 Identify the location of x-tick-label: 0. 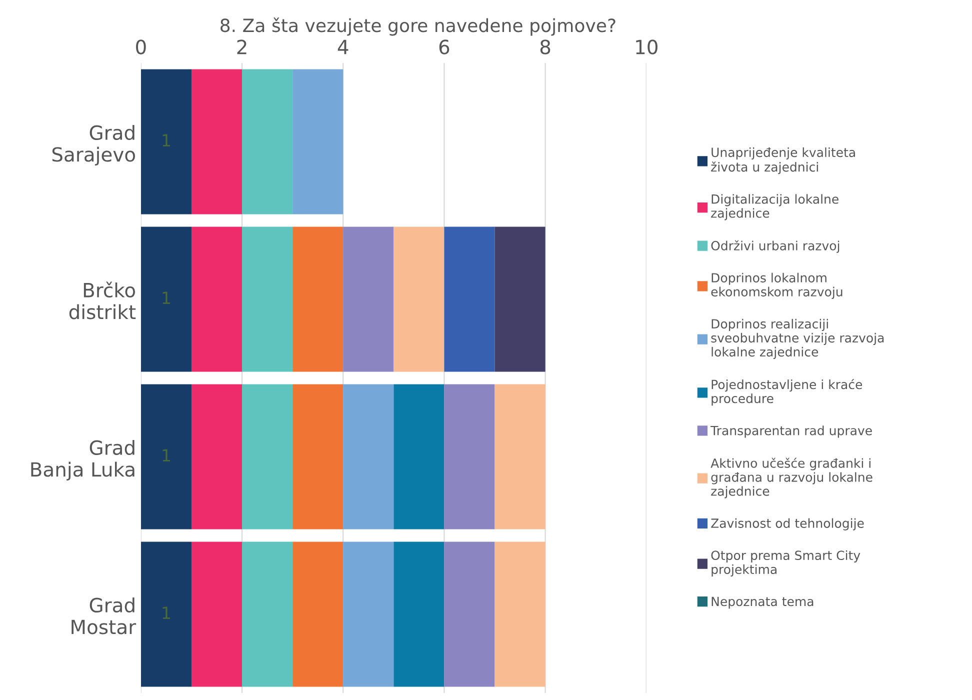
(141, 47).